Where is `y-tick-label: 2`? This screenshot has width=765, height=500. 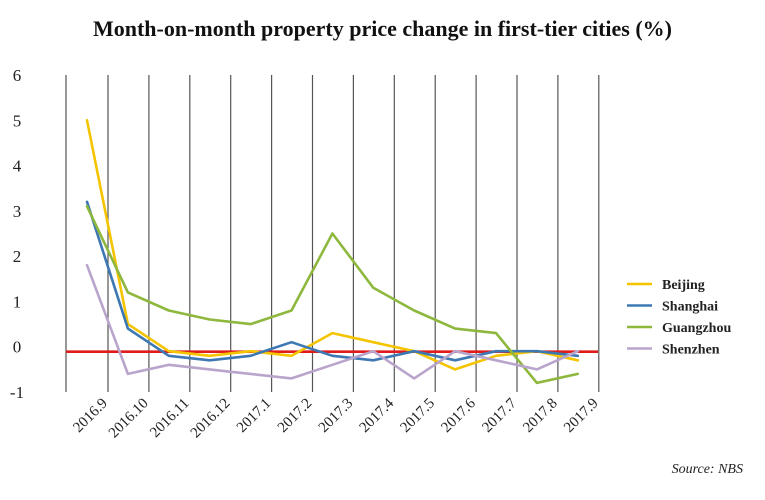 y-tick-label: 2 is located at coordinates (17, 256).